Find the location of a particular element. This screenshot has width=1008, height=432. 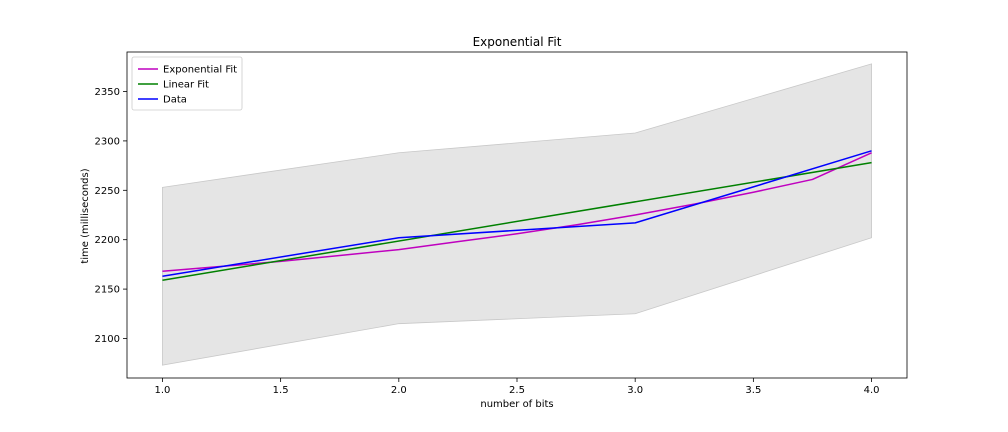

x-tick-label: 1.5 is located at coordinates (281, 390).